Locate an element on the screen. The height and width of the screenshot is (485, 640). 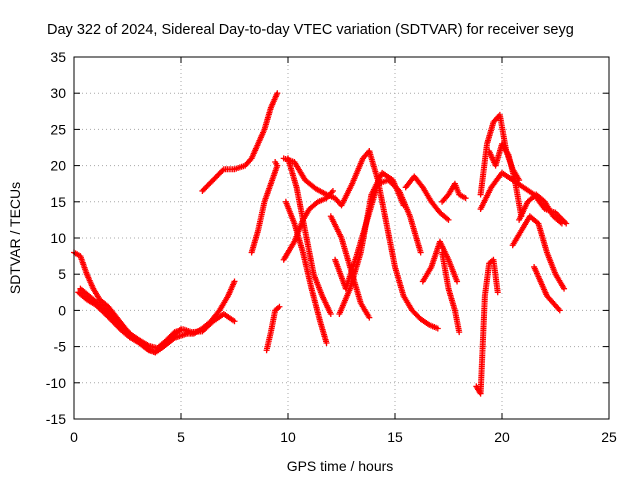
series-arc-x is located at coordinates (547, 288).